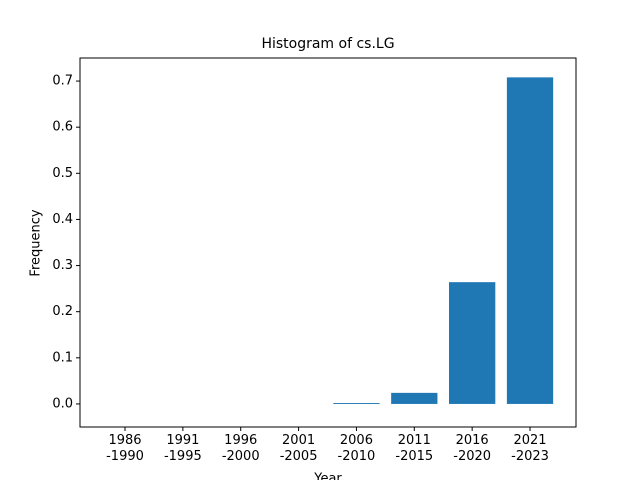 Image resolution: width=640 pixels, height=480 pixels. What do you see at coordinates (414, 448) in the screenshot?
I see `x-tick-label: 2011 -2015` at bounding box center [414, 448].